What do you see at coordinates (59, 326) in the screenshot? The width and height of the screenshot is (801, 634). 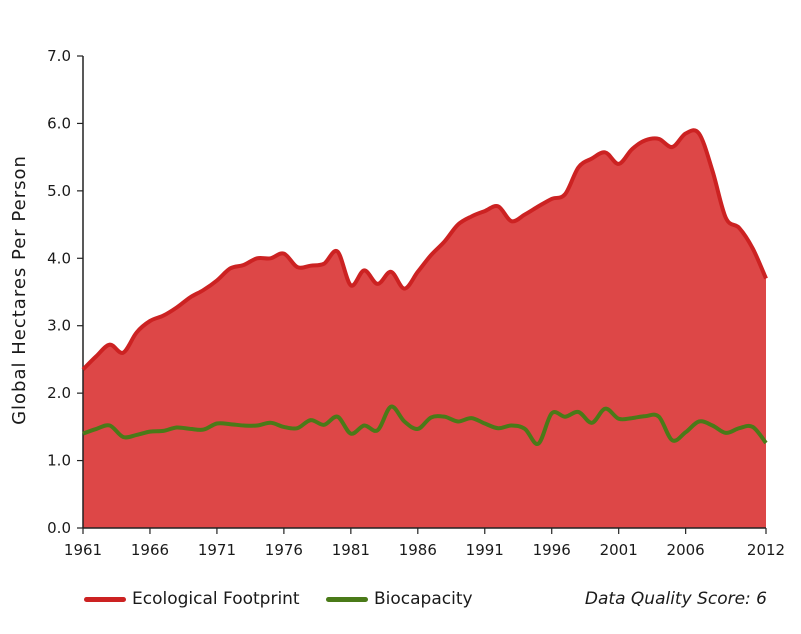 I see `y-tick-label: 3.0` at bounding box center [59, 326].